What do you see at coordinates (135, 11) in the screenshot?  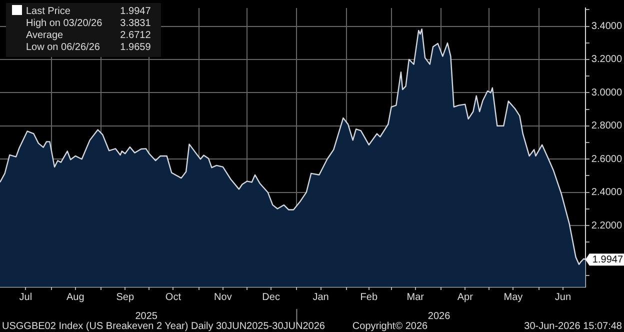 I see `annotation: 1.9947` at bounding box center [135, 11].